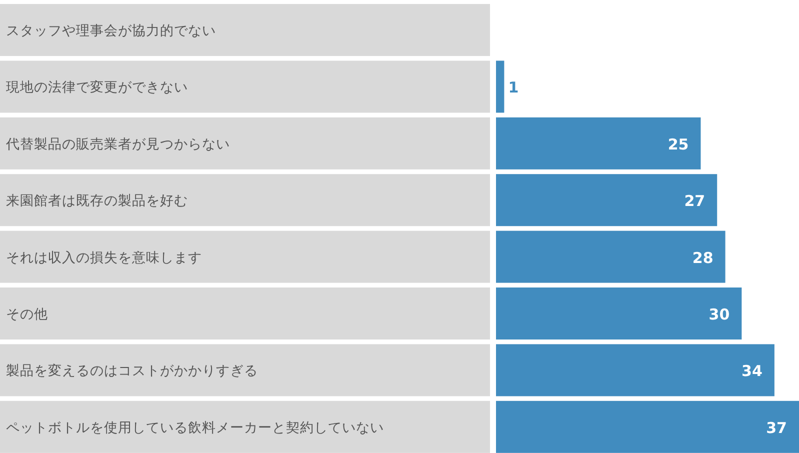 This screenshot has height=453, width=799. What do you see at coordinates (117, 144) in the screenshot?
I see `y-tick-label: 代替製品の販売業者が見つからない` at bounding box center [117, 144].